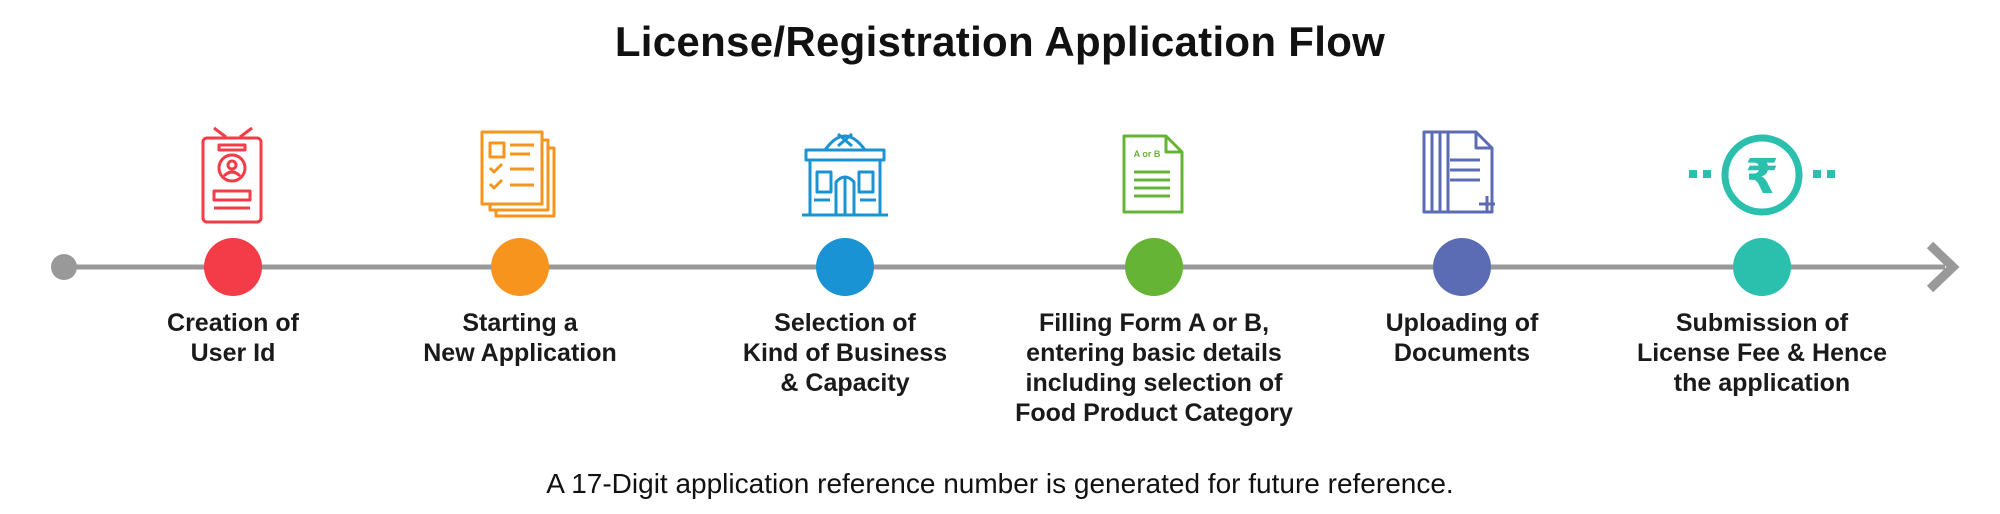 The width and height of the screenshot is (2000, 514). I want to click on form-document-icon, so click(1153, 174).